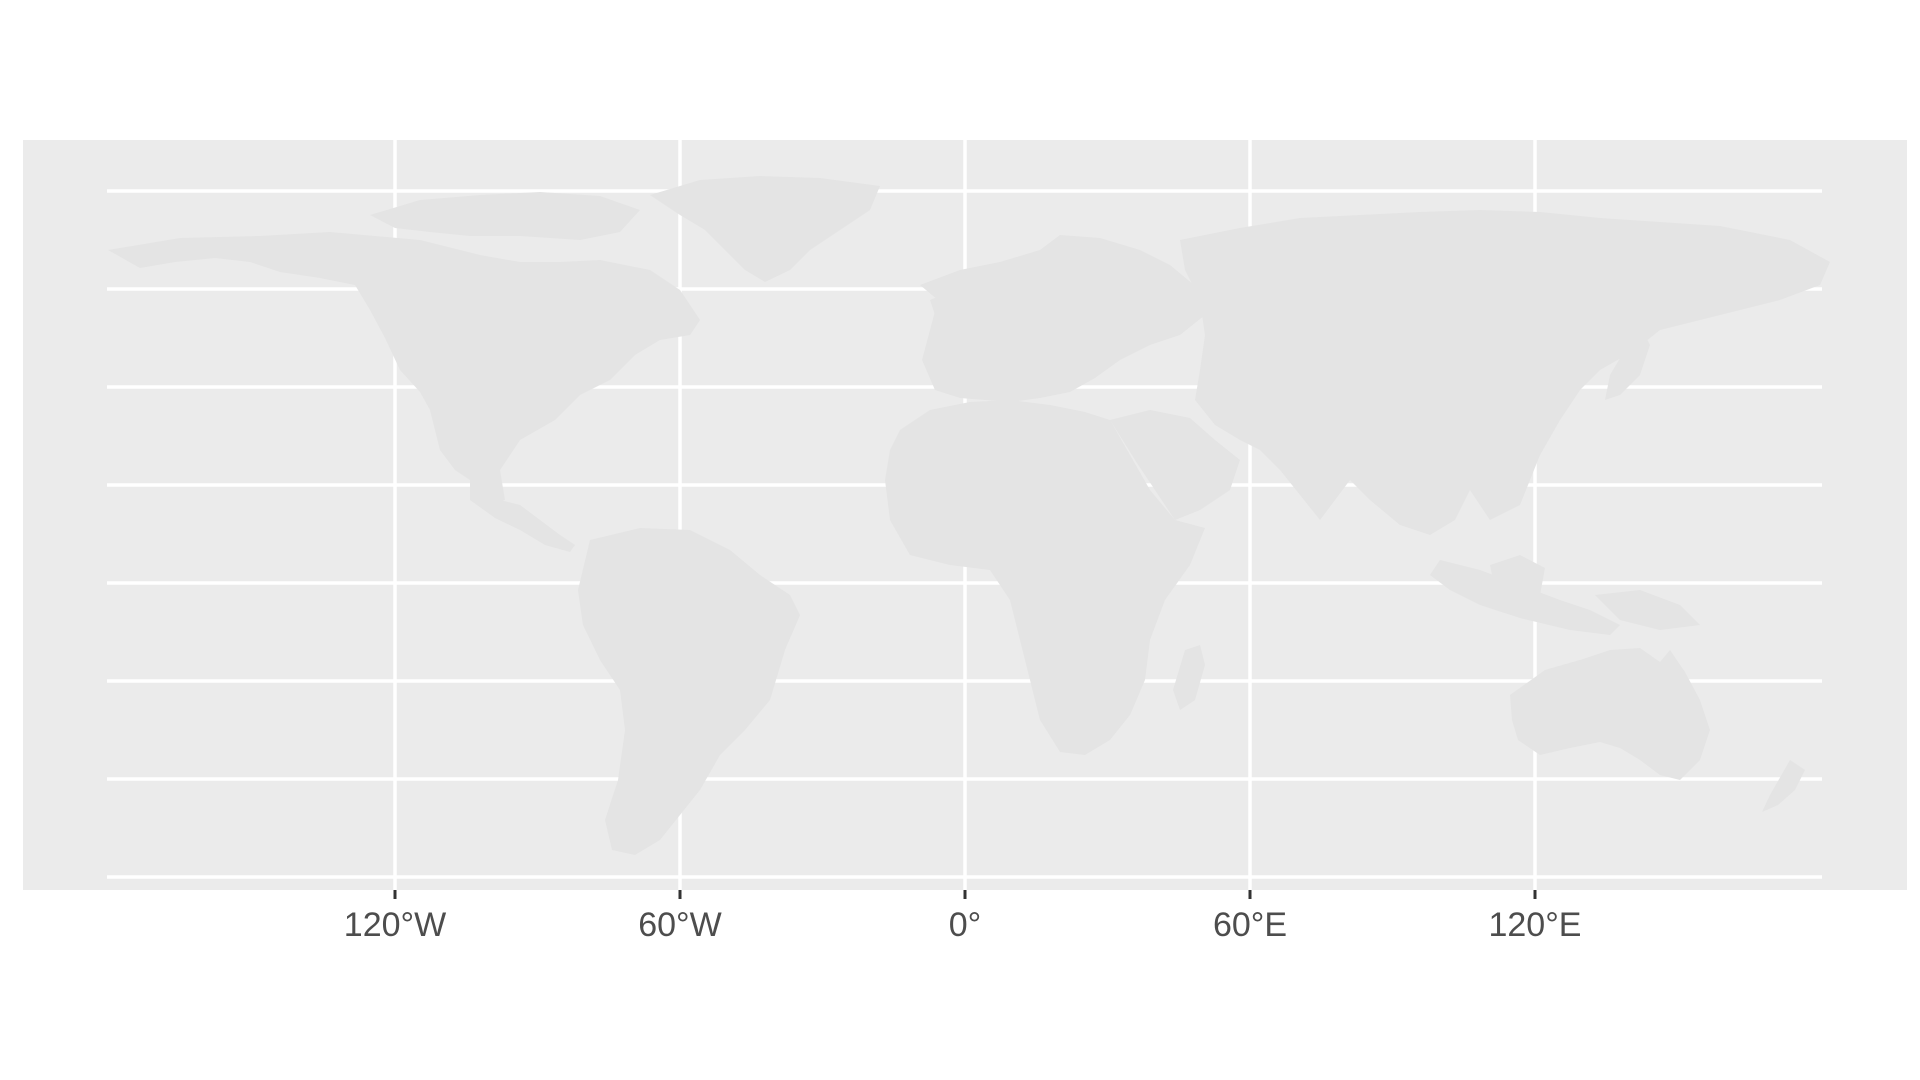  What do you see at coordinates (404, 368) in the screenshot?
I see `landmass-north-america` at bounding box center [404, 368].